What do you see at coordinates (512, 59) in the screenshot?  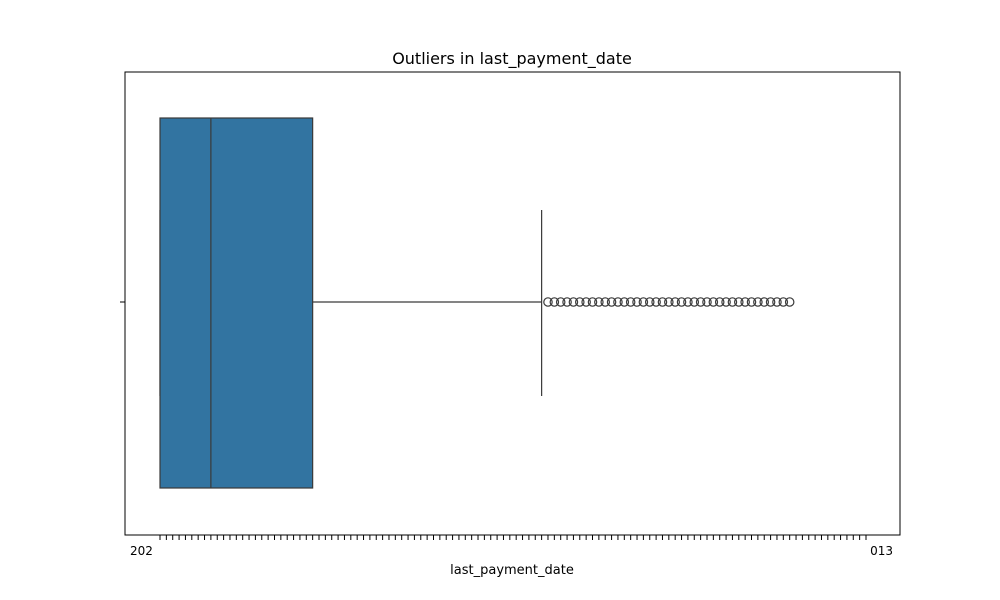 I see `chart-title: Outliers in last_payment_date` at bounding box center [512, 59].